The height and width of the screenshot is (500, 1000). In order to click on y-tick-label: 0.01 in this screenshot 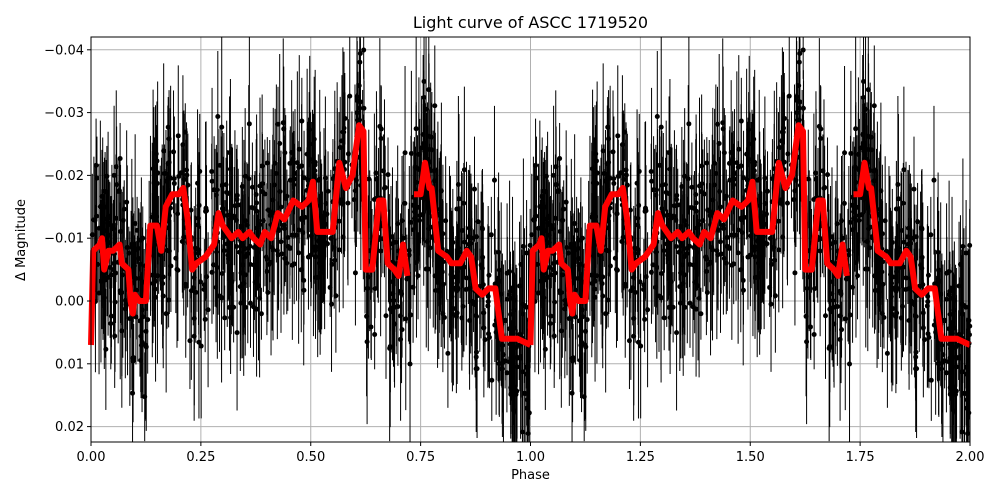, I will do `click(69, 364)`.